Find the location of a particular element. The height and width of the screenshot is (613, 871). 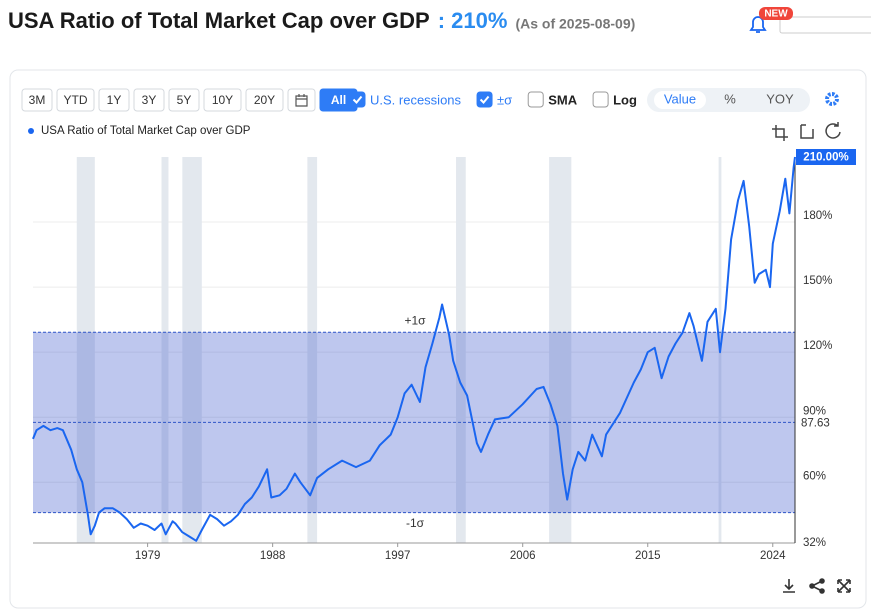

calendar-icon is located at coordinates (301, 100).